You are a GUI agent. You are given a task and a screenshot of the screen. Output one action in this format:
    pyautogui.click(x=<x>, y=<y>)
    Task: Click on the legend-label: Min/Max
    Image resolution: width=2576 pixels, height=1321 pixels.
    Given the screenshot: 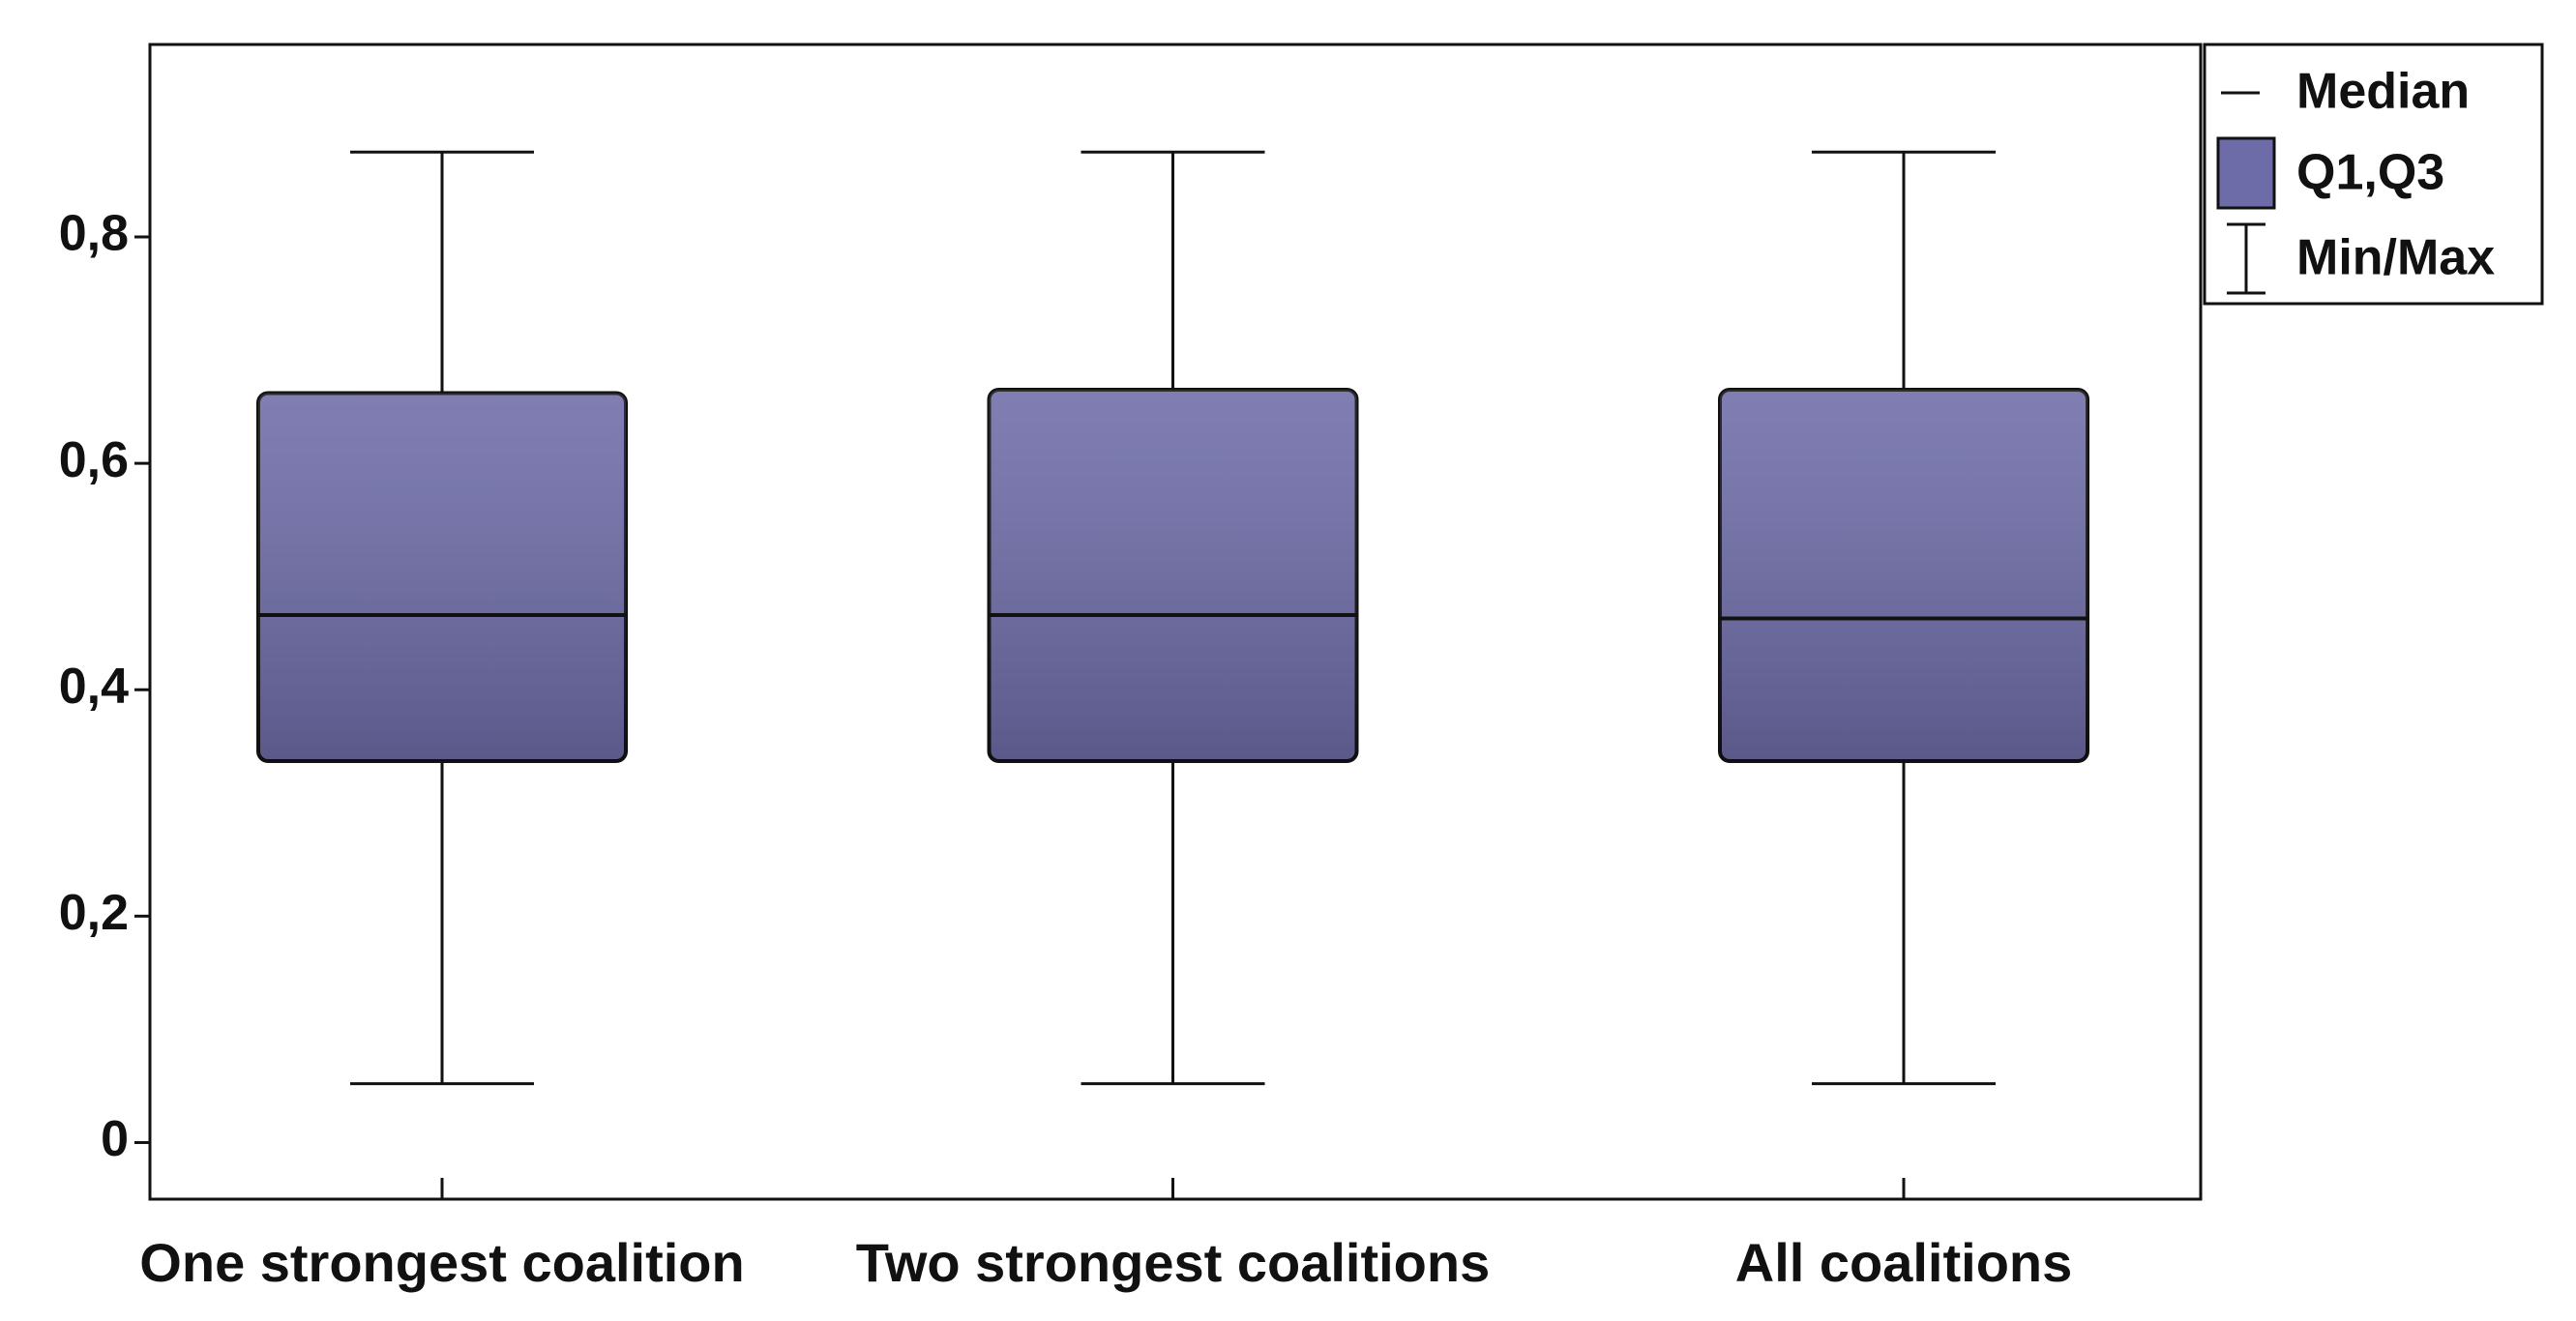 What is the action you would take?
    pyautogui.click(x=2395, y=258)
    